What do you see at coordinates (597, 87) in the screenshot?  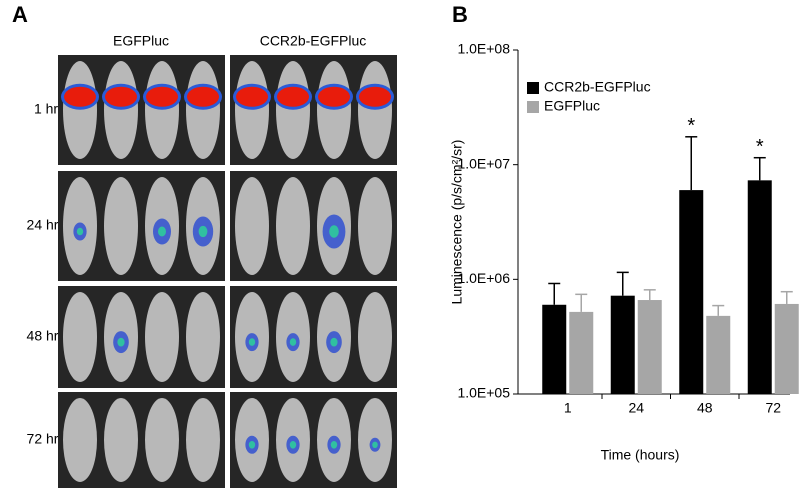 I see `legend-label: CCR2b-EGFPluc` at bounding box center [597, 87].